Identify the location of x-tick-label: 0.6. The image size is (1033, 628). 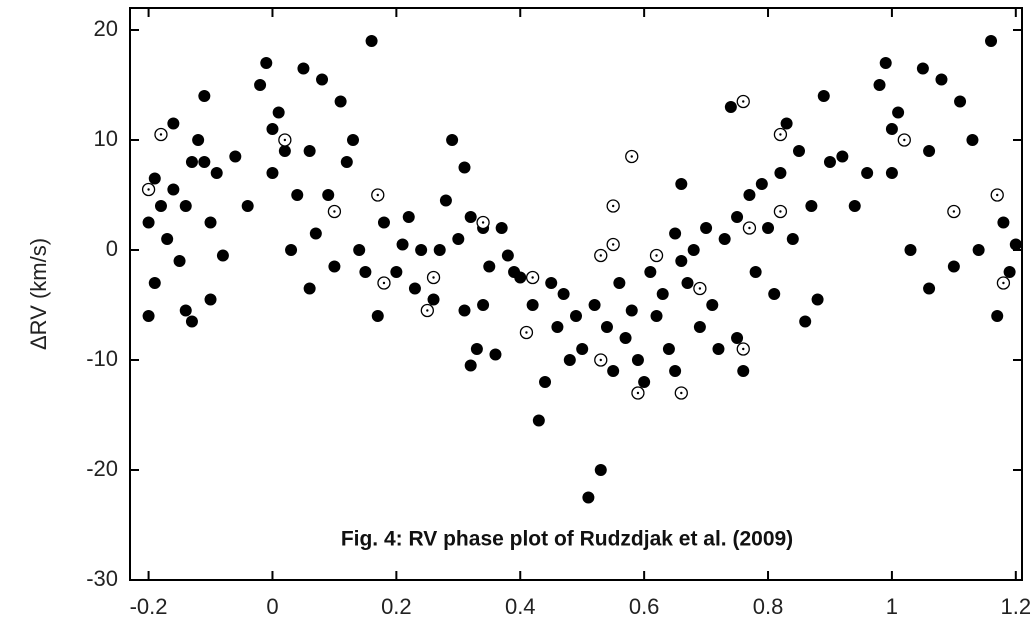
(644, 606).